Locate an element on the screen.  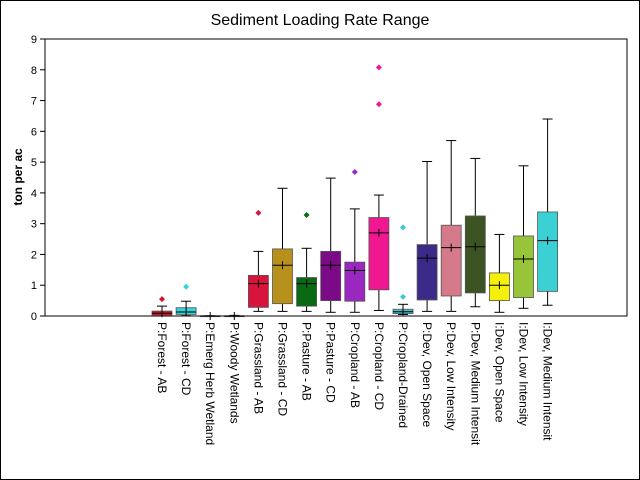
x-tick-label: P:Woody Wetlands is located at coordinates (234, 373).